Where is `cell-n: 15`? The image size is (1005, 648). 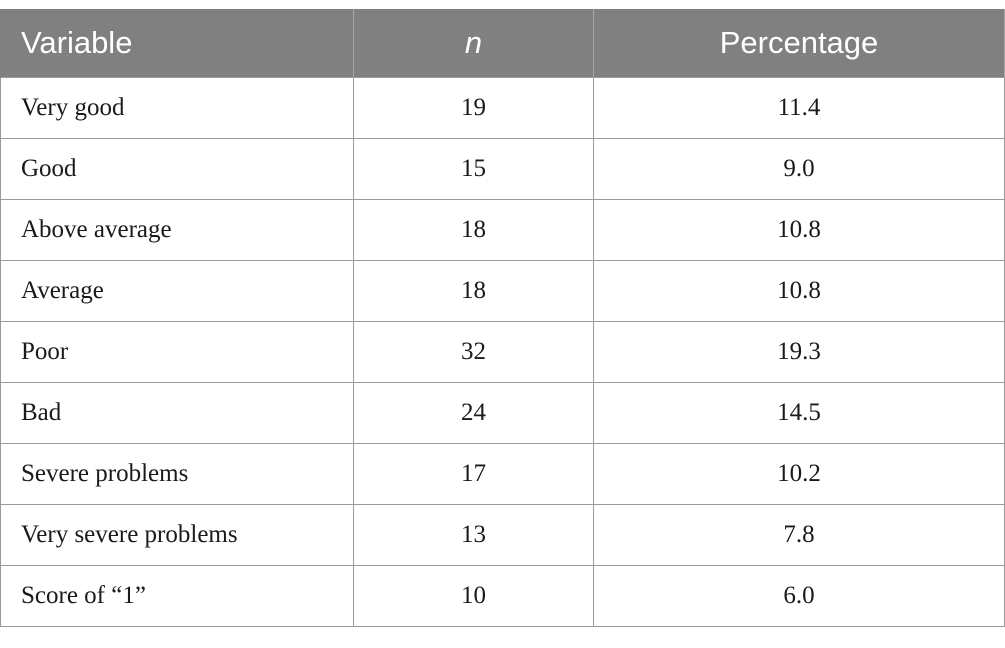 cell-n: 15 is located at coordinates (473, 169).